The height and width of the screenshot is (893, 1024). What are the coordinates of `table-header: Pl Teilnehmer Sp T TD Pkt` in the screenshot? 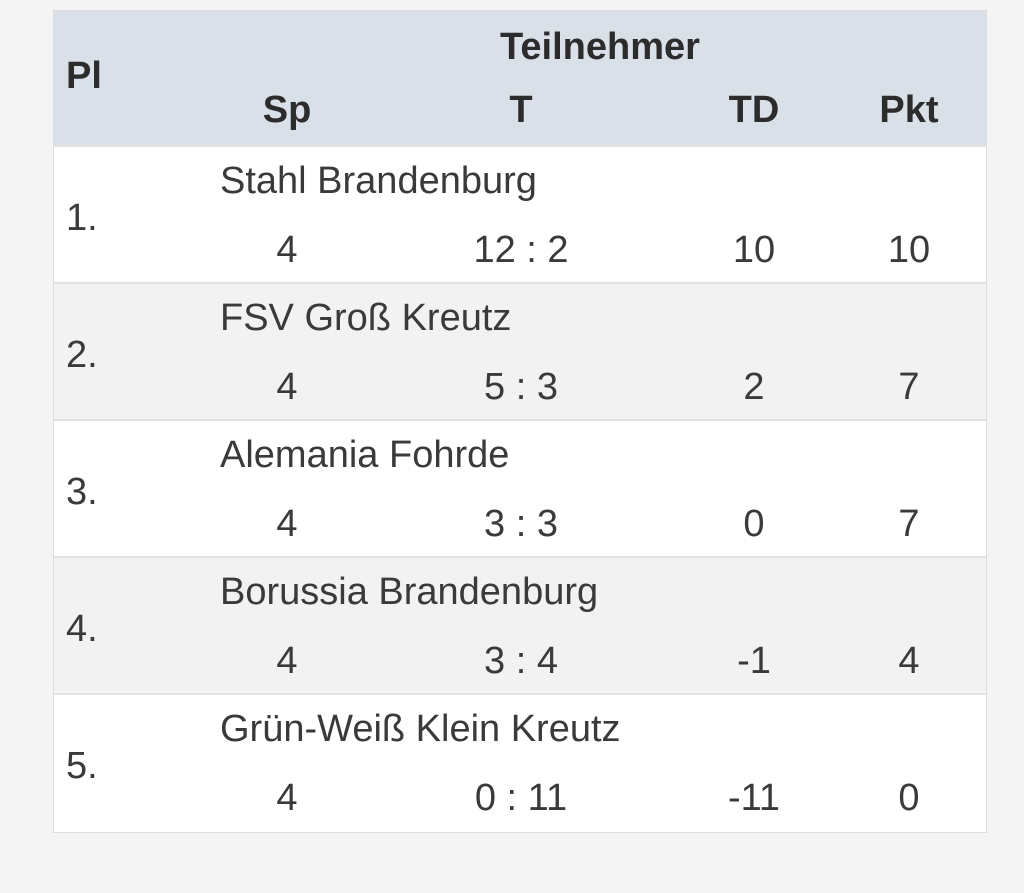 It's located at (520, 78).